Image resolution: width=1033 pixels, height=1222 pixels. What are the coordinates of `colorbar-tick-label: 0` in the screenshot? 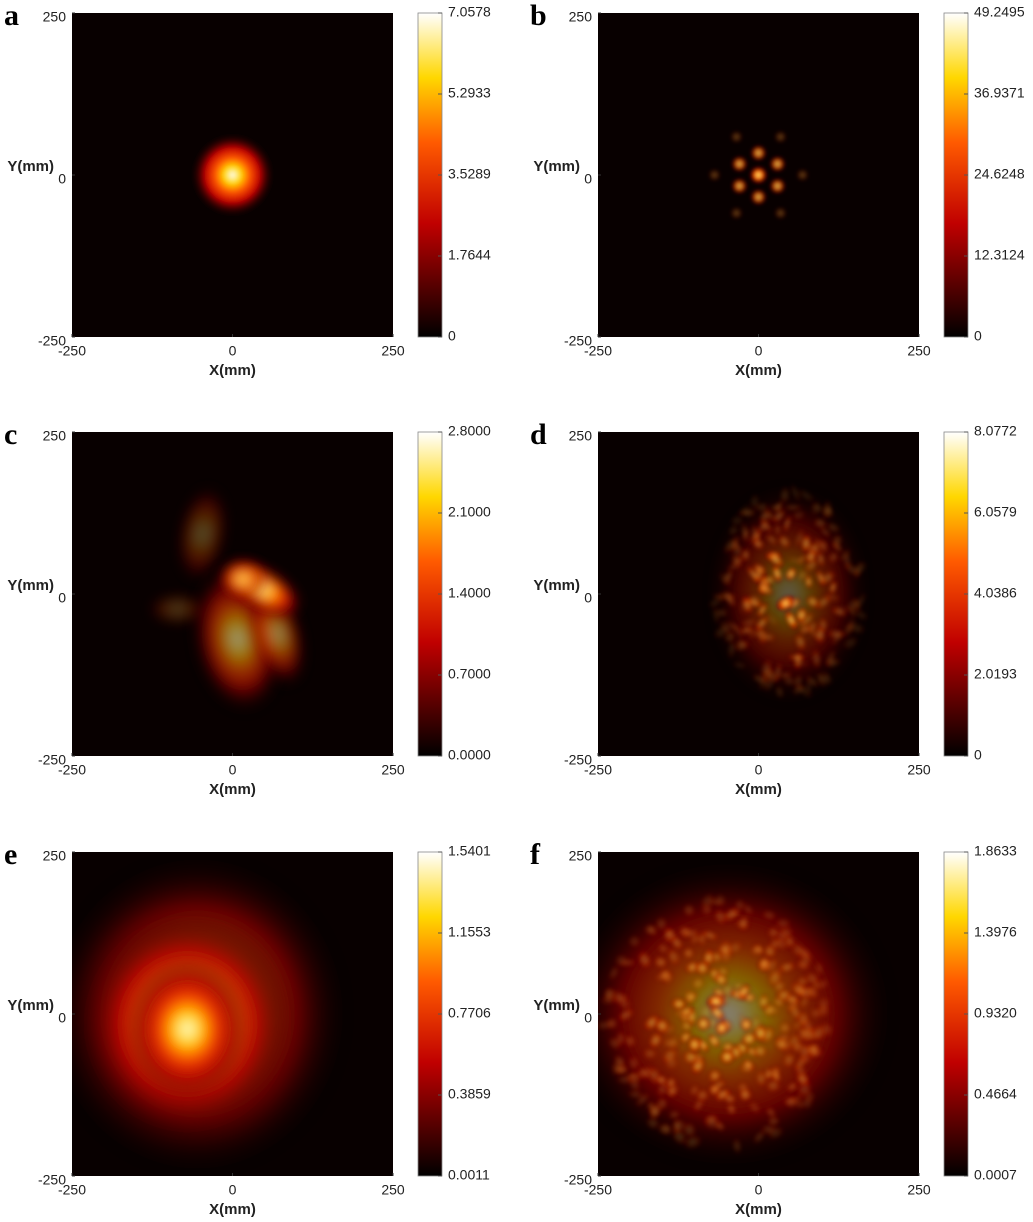 It's located at (452, 336).